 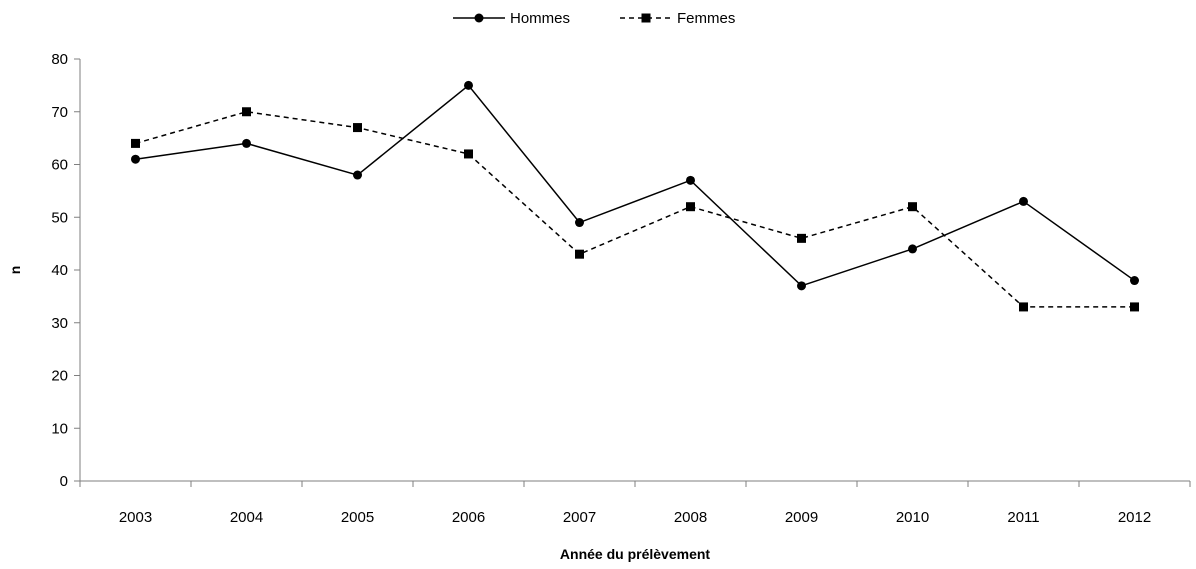 What do you see at coordinates (59, 428) in the screenshot?
I see `y-tick-label: 10` at bounding box center [59, 428].